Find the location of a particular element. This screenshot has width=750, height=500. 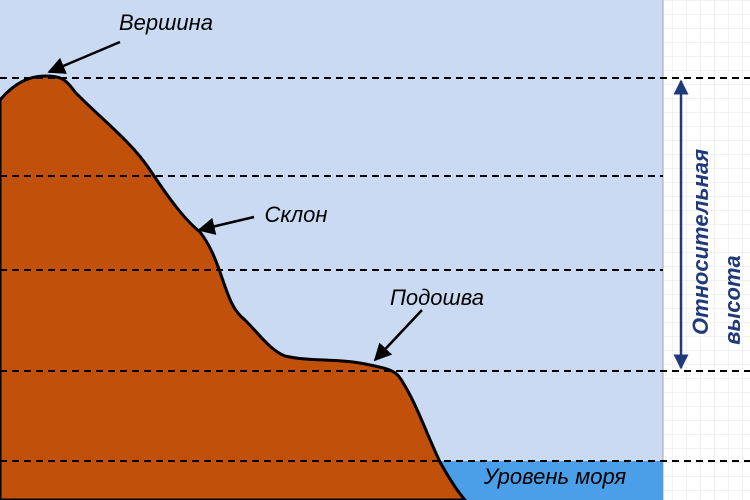

foot-label: Подошва is located at coordinates (437, 297).